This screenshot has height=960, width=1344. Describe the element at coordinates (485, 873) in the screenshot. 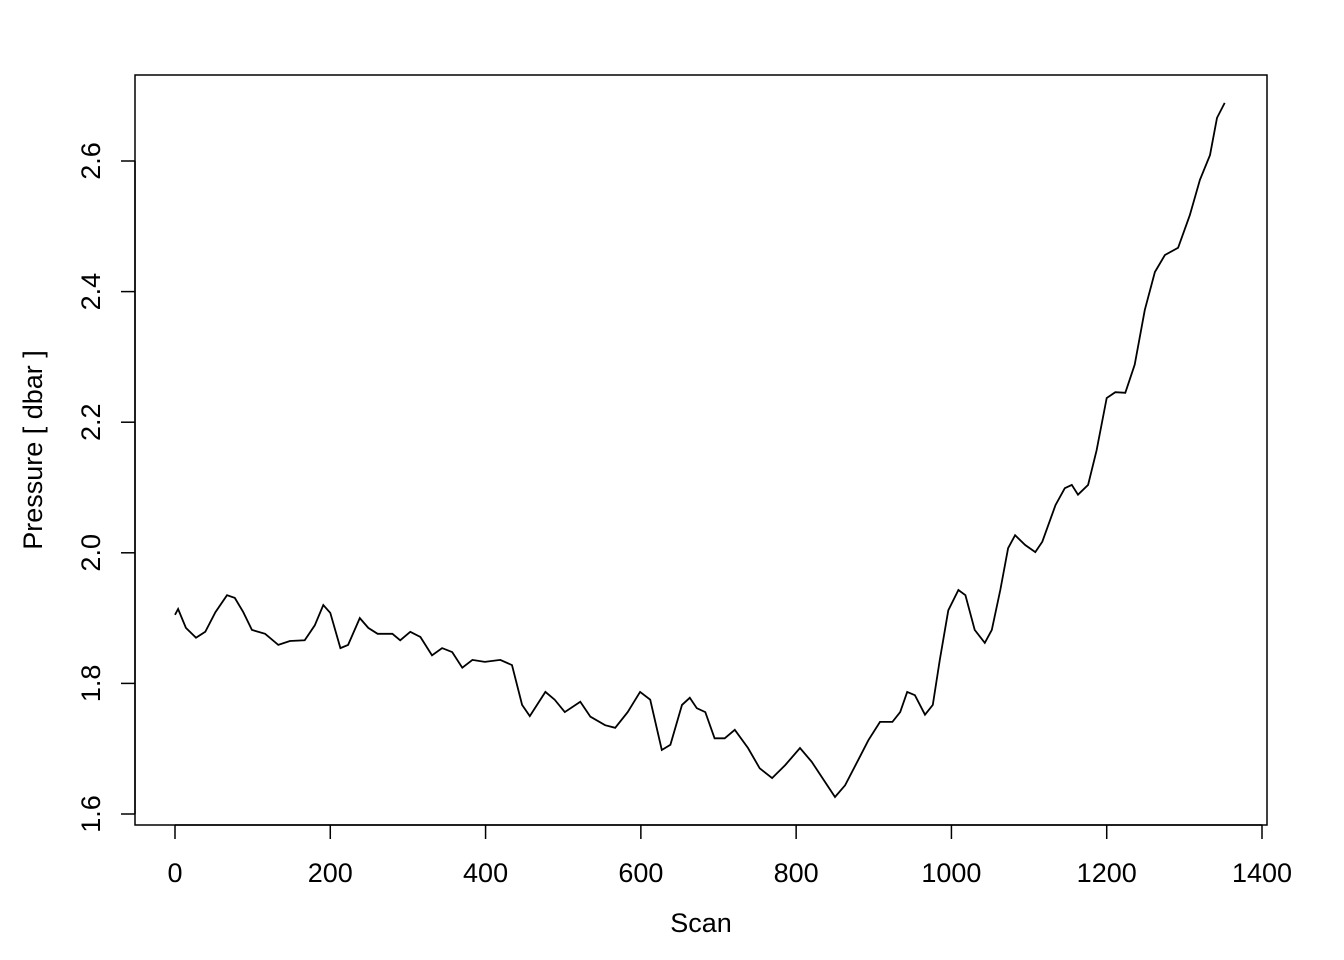

I see `x-tick-label: 400` at that location.